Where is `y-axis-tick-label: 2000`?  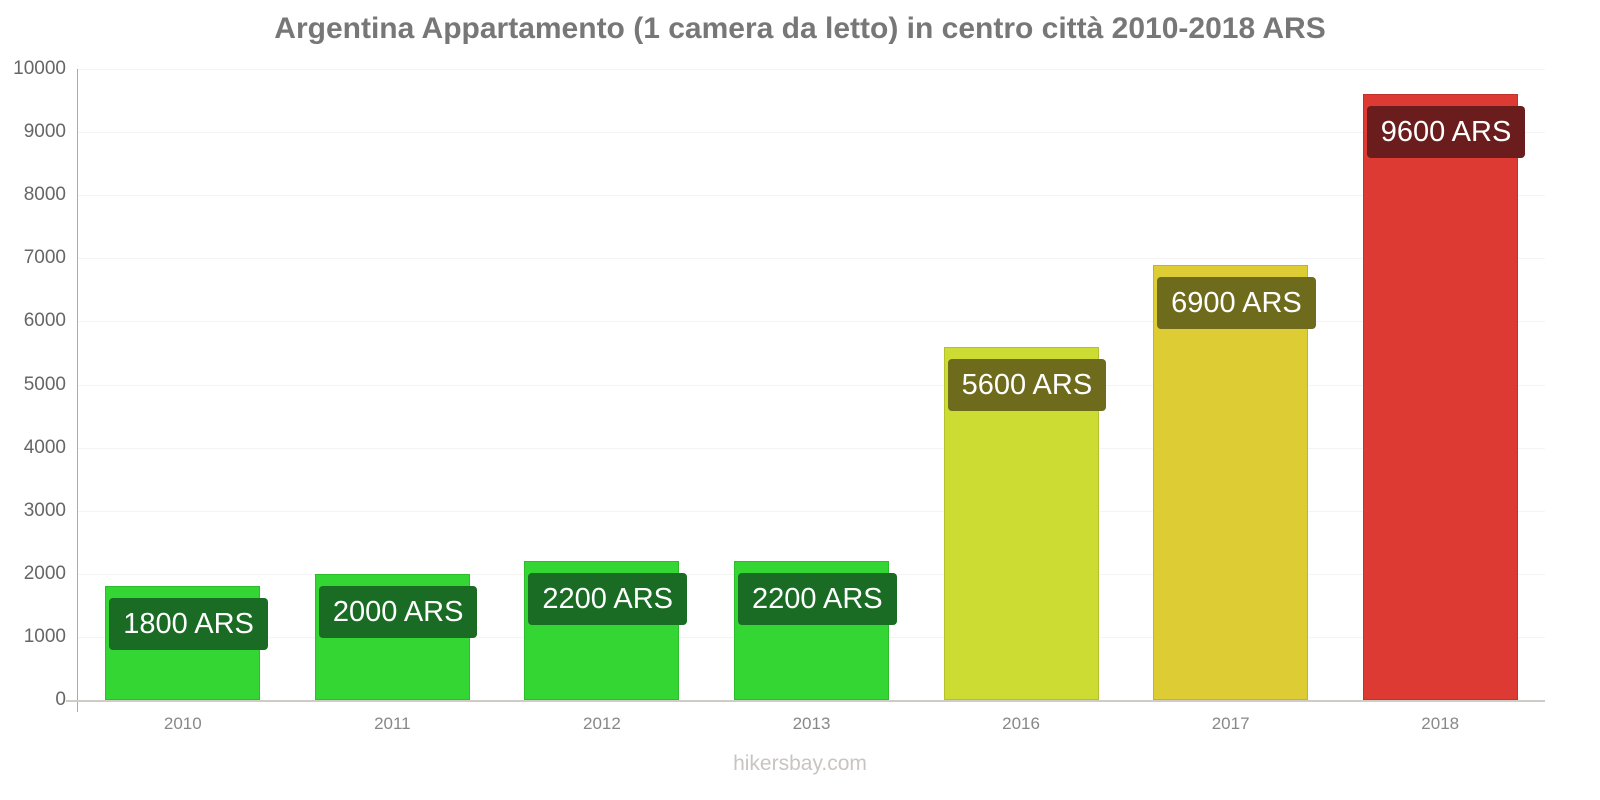
y-axis-tick-label: 2000 is located at coordinates (44, 573).